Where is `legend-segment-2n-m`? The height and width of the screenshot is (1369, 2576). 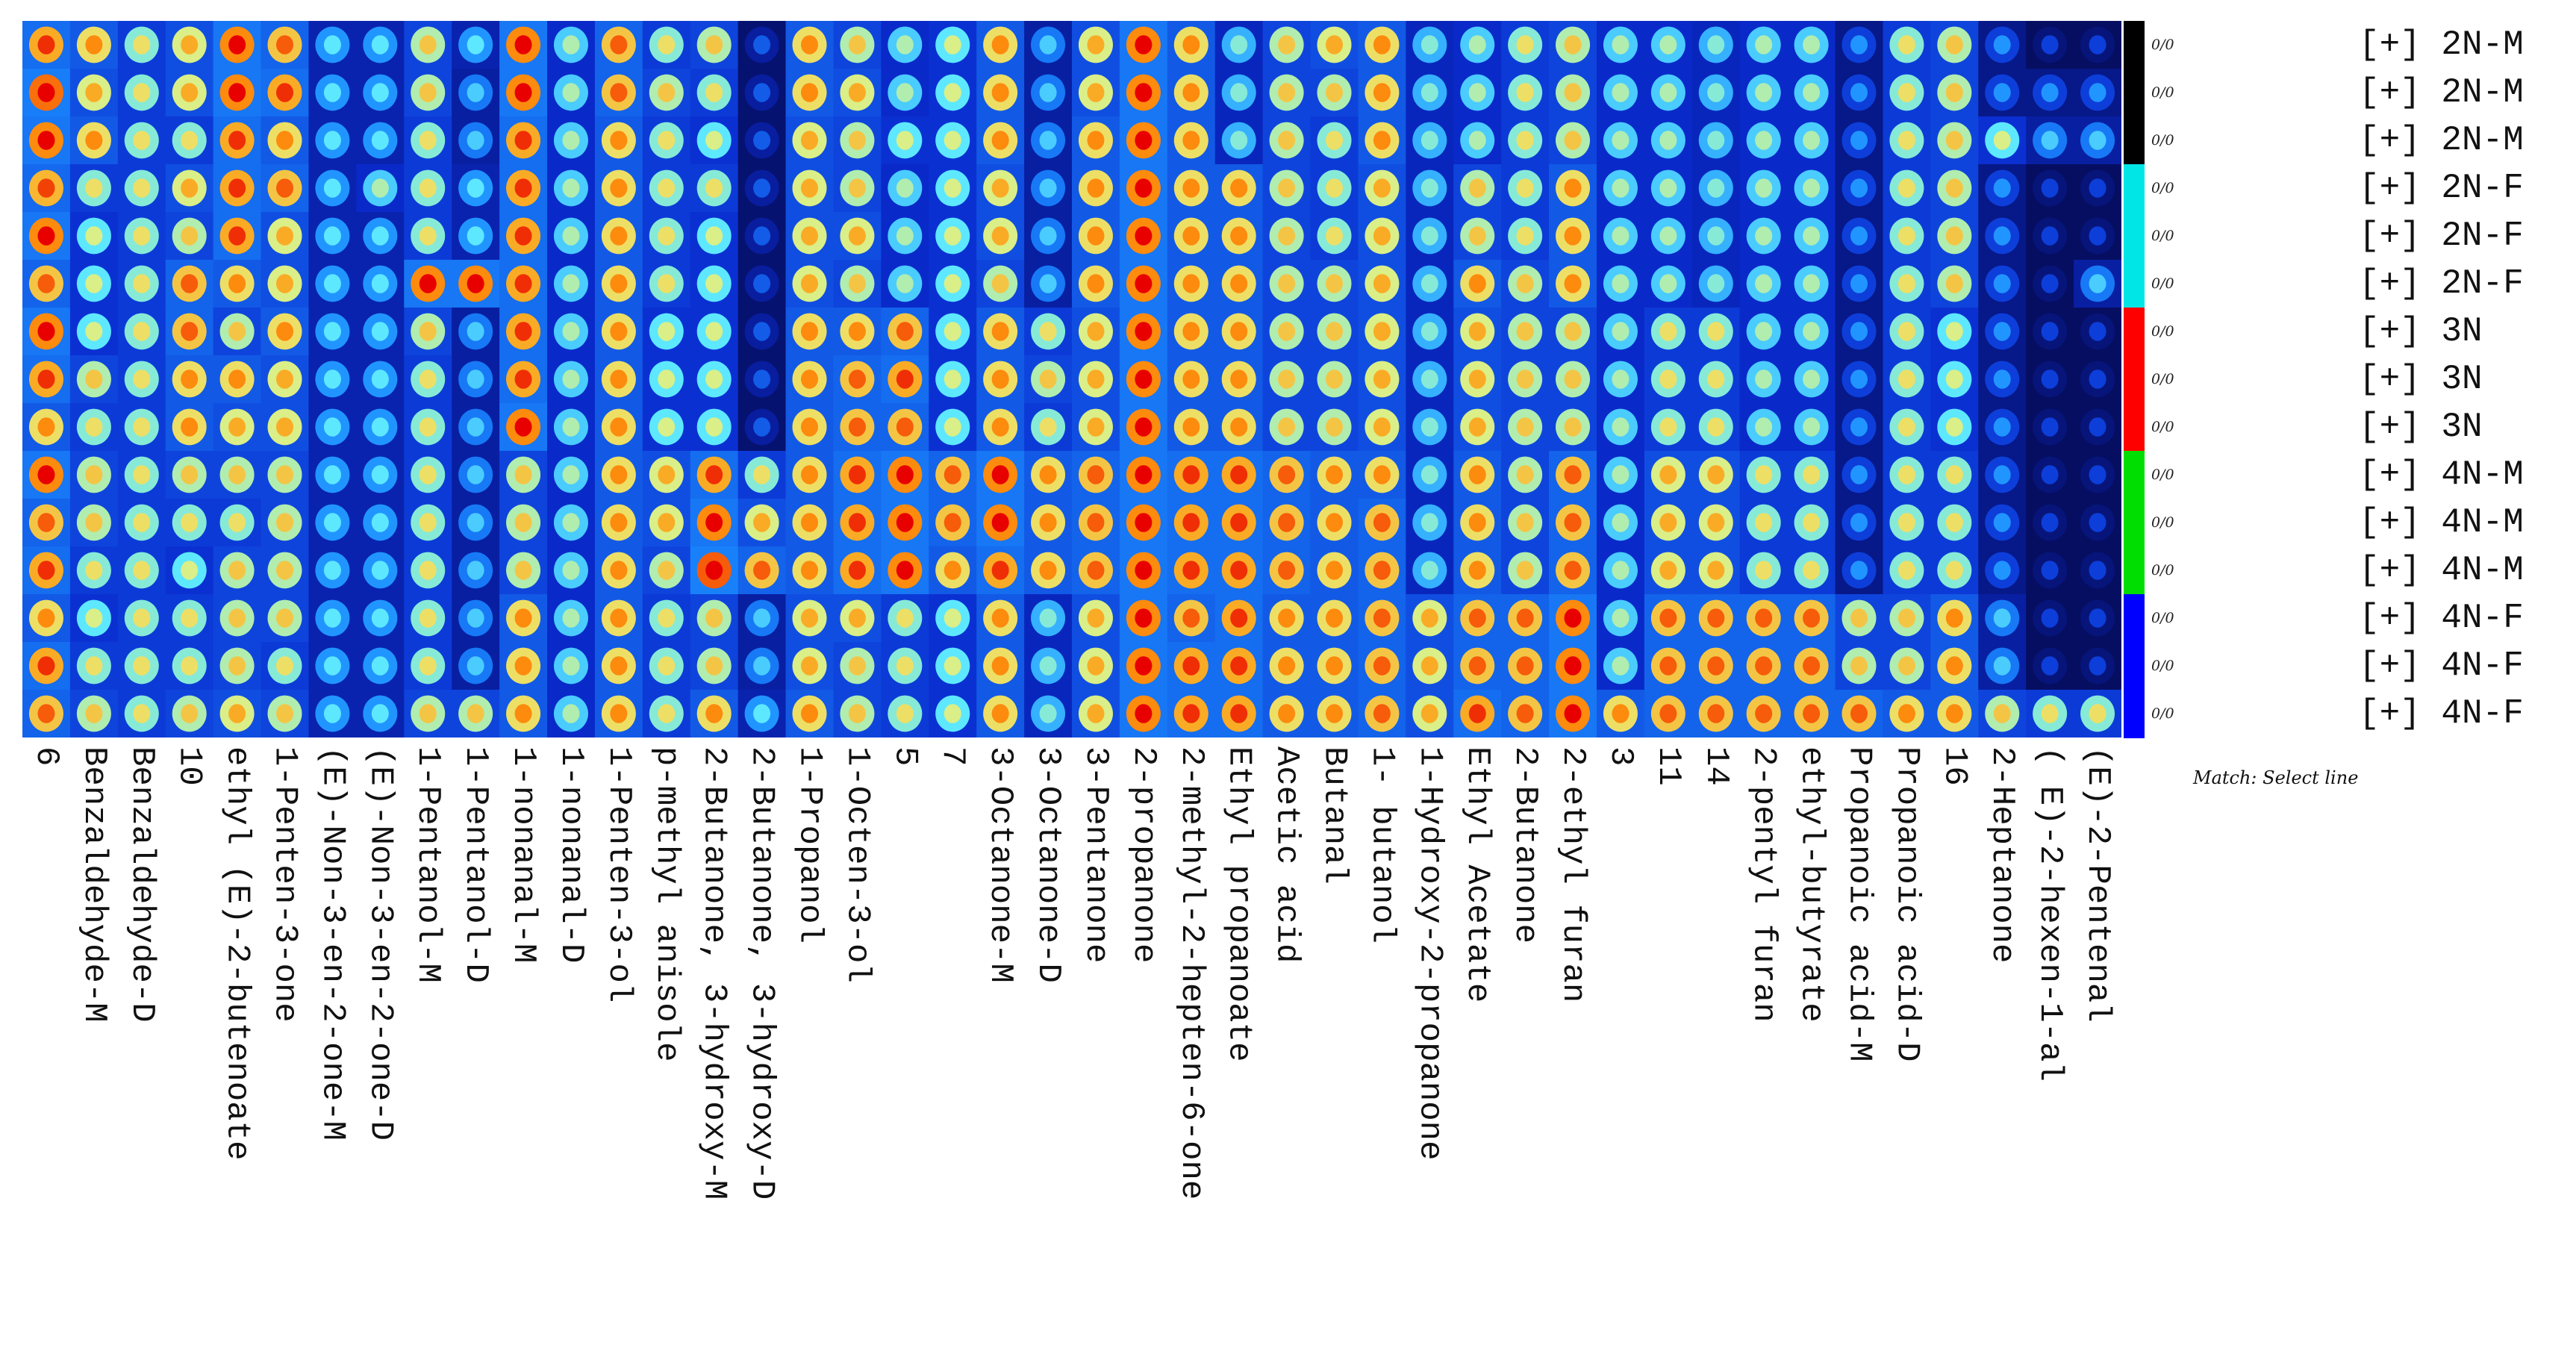 legend-segment-2n-m is located at coordinates (2134, 140).